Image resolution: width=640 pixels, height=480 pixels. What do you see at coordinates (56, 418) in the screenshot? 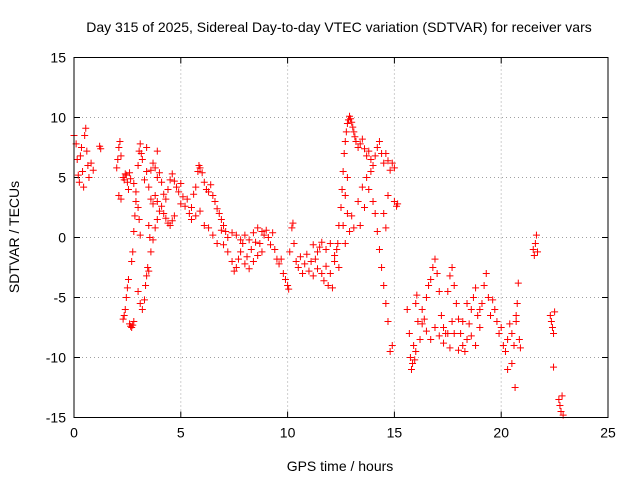
I see `y-tick-label: -15` at bounding box center [56, 418].